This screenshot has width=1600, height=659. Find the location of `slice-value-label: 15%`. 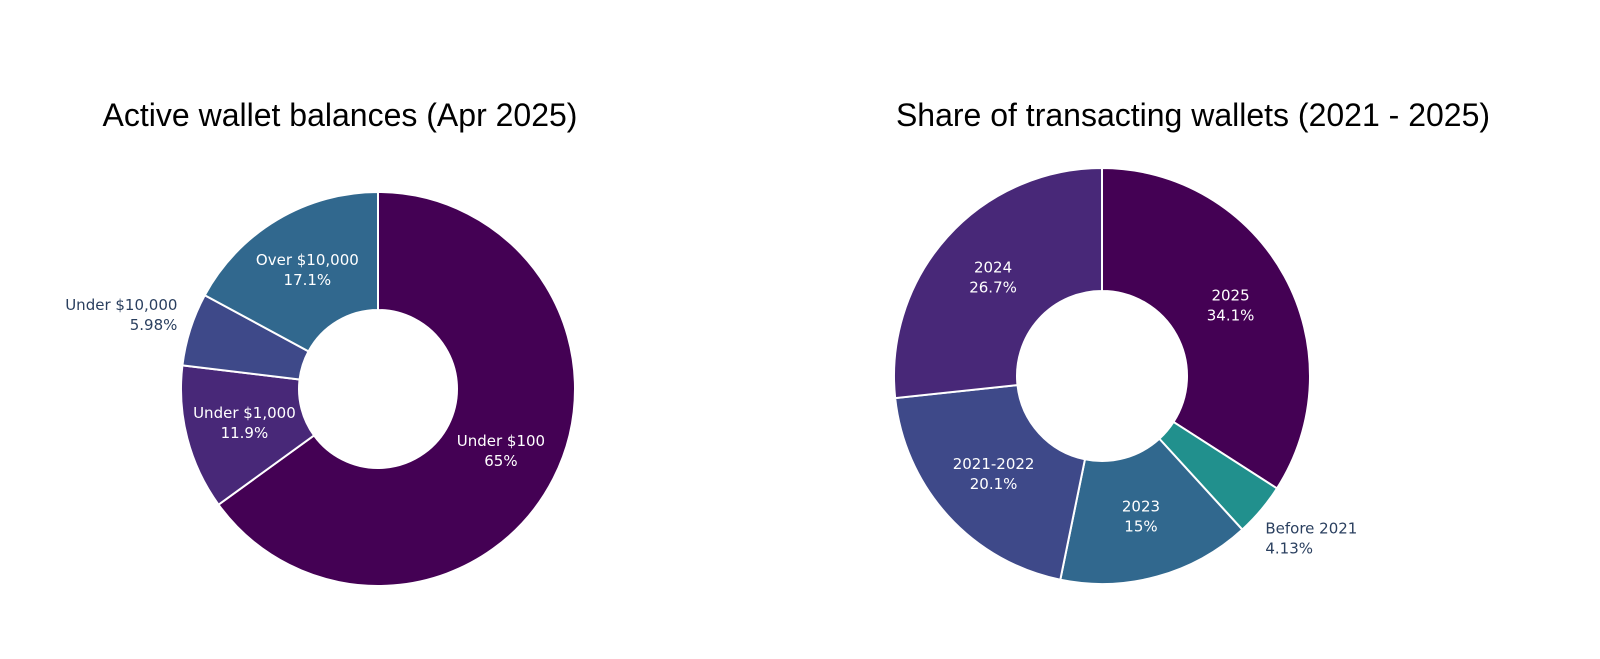

slice-value-label: 15% is located at coordinates (1140, 527).